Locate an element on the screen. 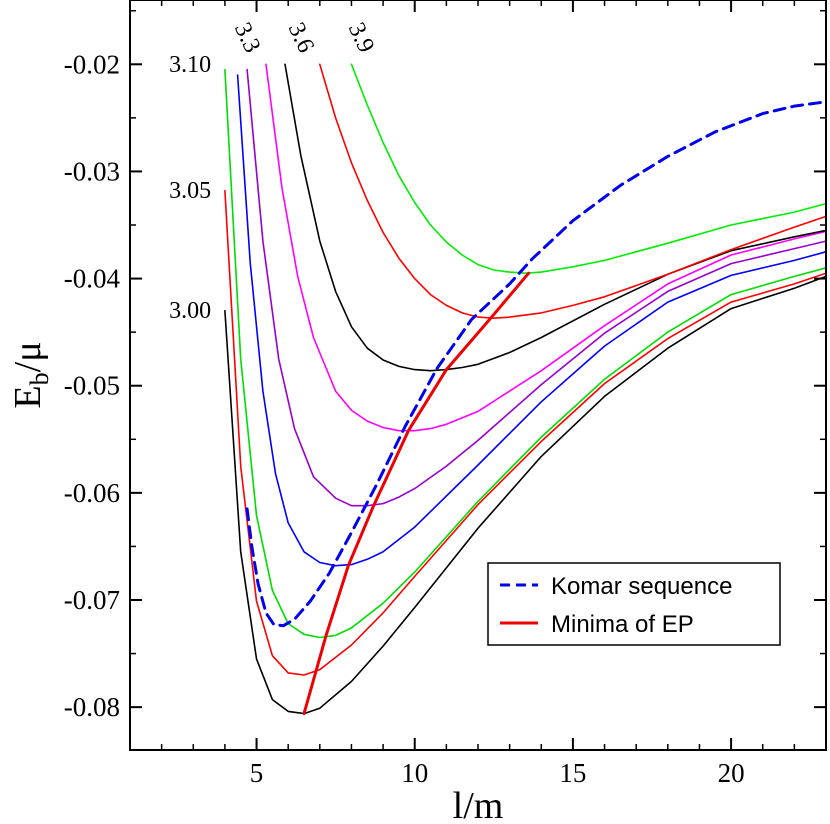 This screenshot has width=830, height=824. y-axis-title-main: E is located at coordinates (28, 396).